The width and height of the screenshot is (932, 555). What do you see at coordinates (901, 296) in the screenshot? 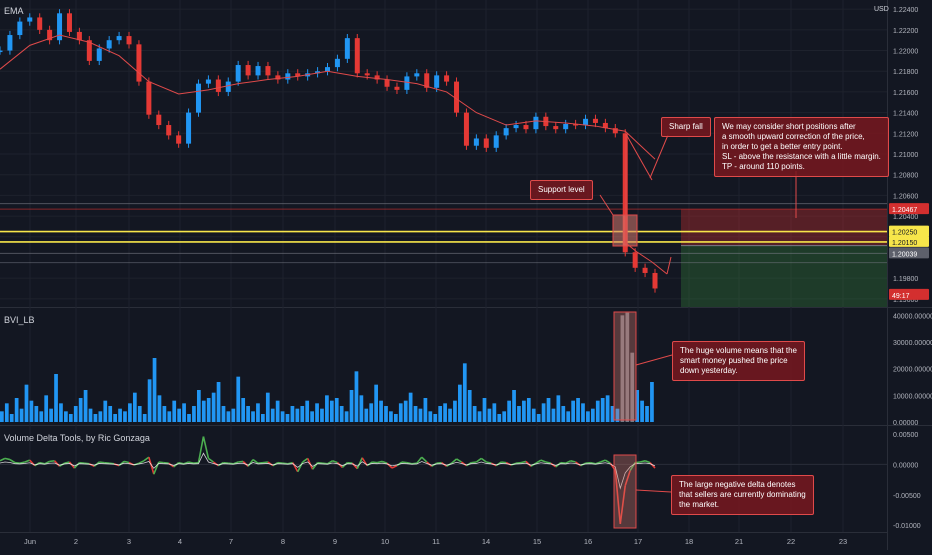
I see `price-tag-label: 49:17` at bounding box center [901, 296].